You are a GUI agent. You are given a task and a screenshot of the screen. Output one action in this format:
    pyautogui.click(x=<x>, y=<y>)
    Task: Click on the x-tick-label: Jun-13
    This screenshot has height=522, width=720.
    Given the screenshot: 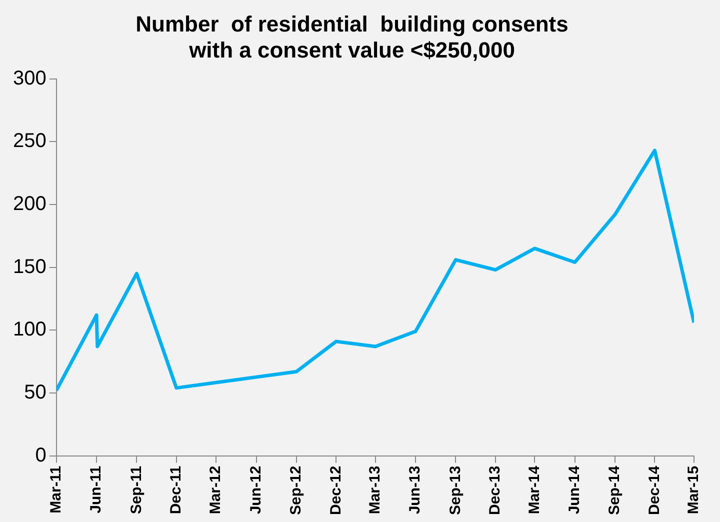 What is the action you would take?
    pyautogui.click(x=415, y=490)
    